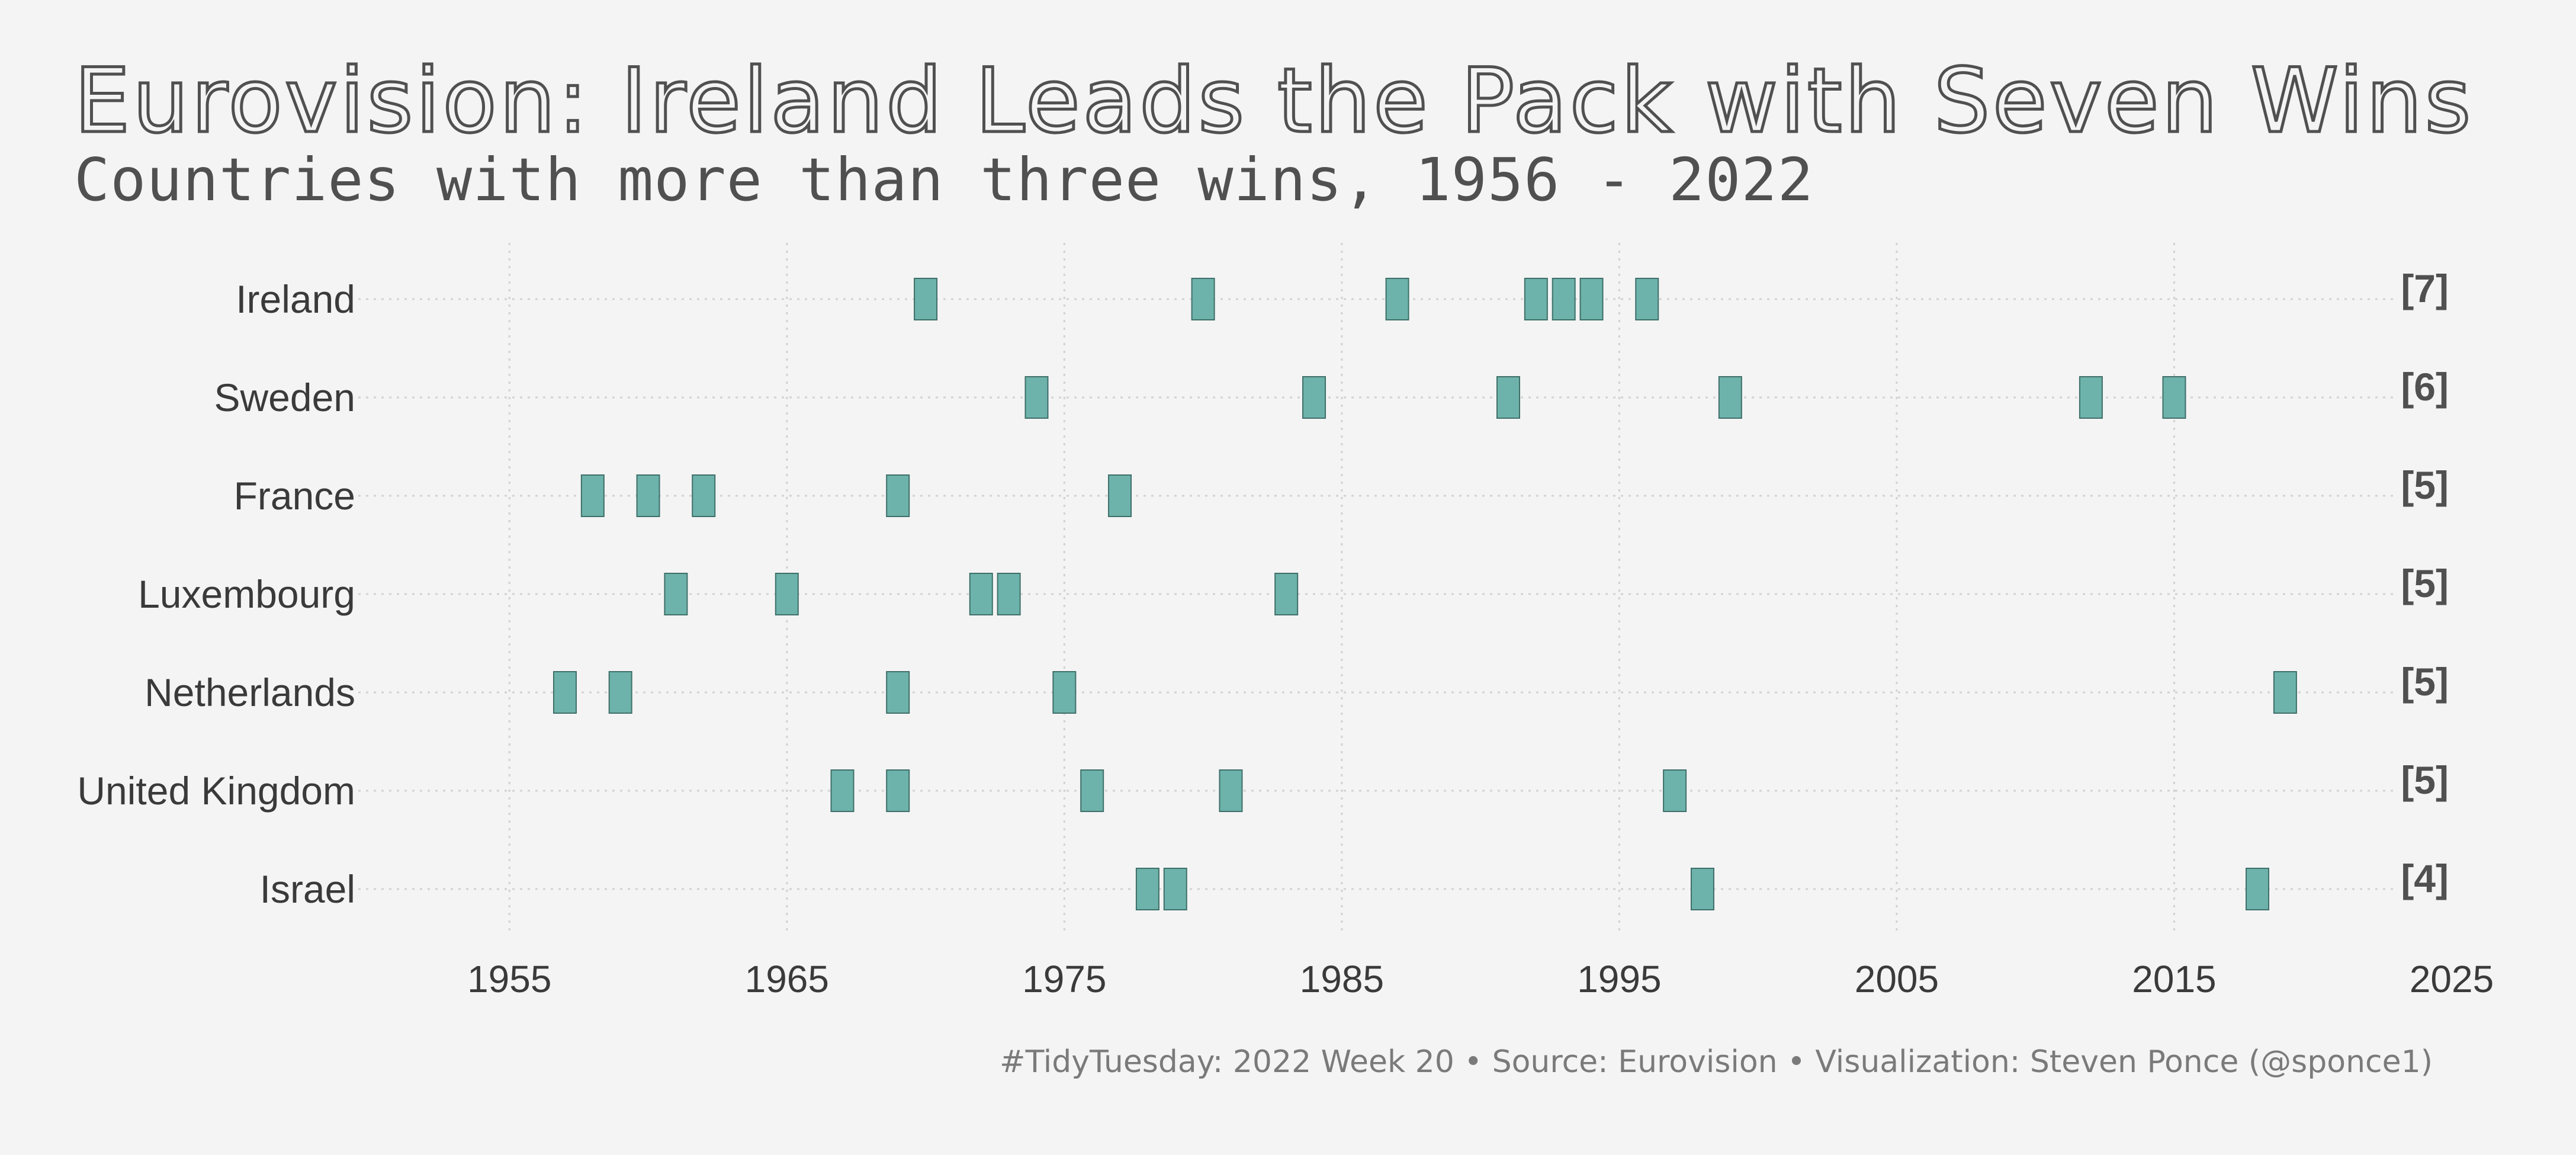  What do you see at coordinates (294, 496) in the screenshot?
I see `country-label: France` at bounding box center [294, 496].